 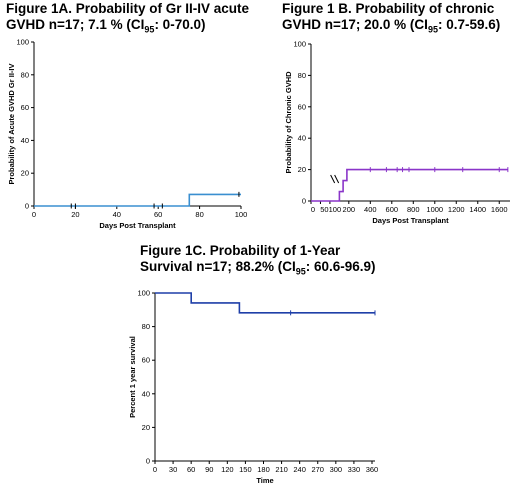 I want to click on fig1c-x-tick-label: 150, so click(x=245, y=469).